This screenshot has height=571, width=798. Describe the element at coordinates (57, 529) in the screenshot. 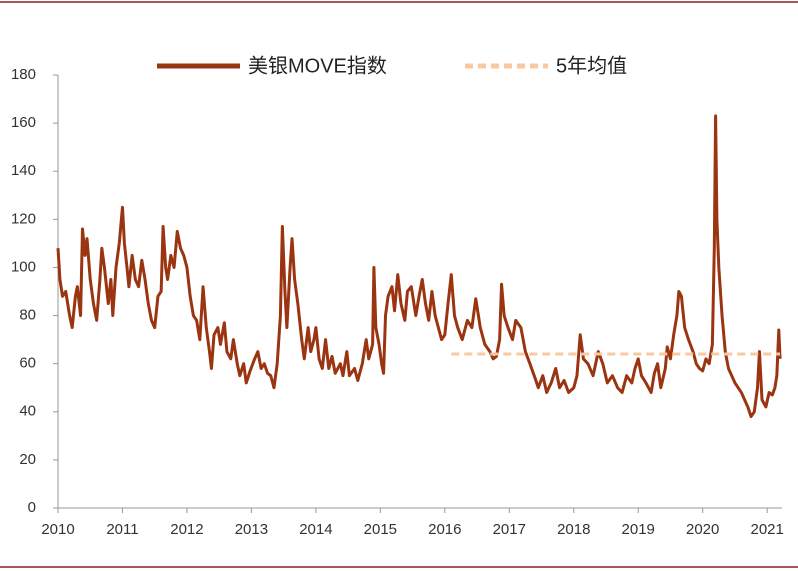

I see `x-tick-label: 2010` at that location.